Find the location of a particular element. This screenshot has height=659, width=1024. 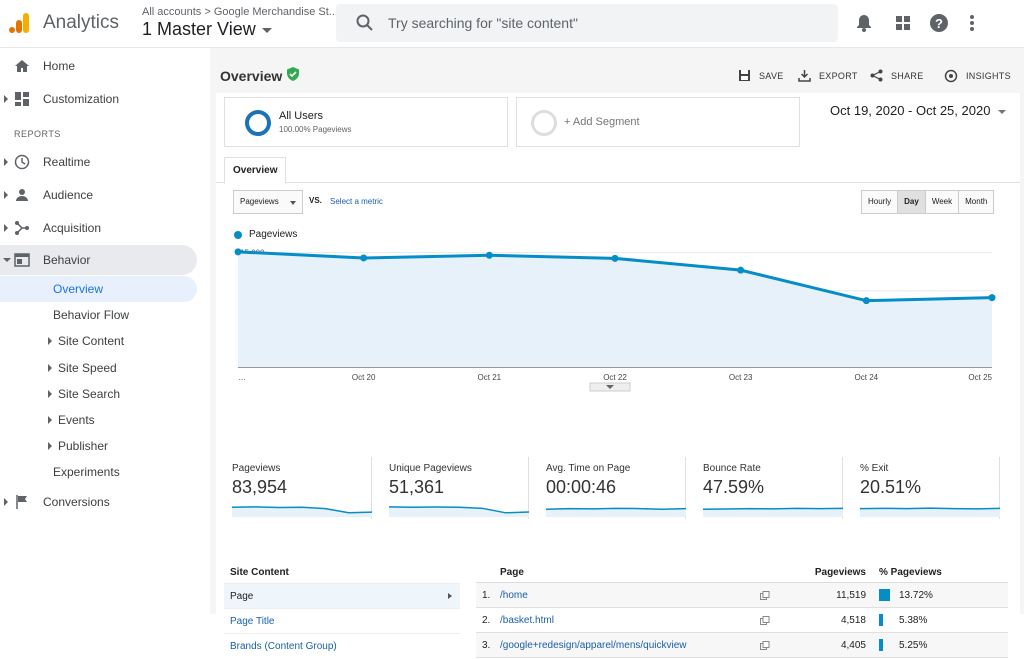

select-metric-link: Select a metric is located at coordinates (356, 201).